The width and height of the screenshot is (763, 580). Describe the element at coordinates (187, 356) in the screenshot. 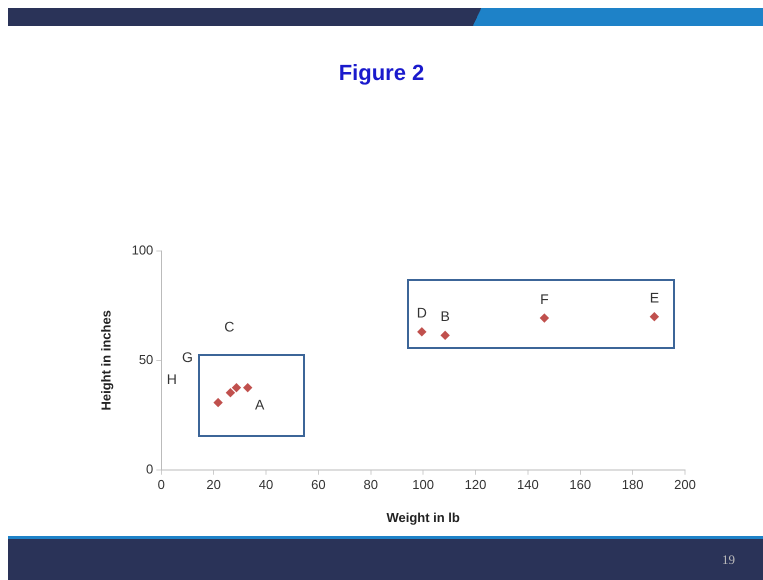

I see `annotation: G` at that location.